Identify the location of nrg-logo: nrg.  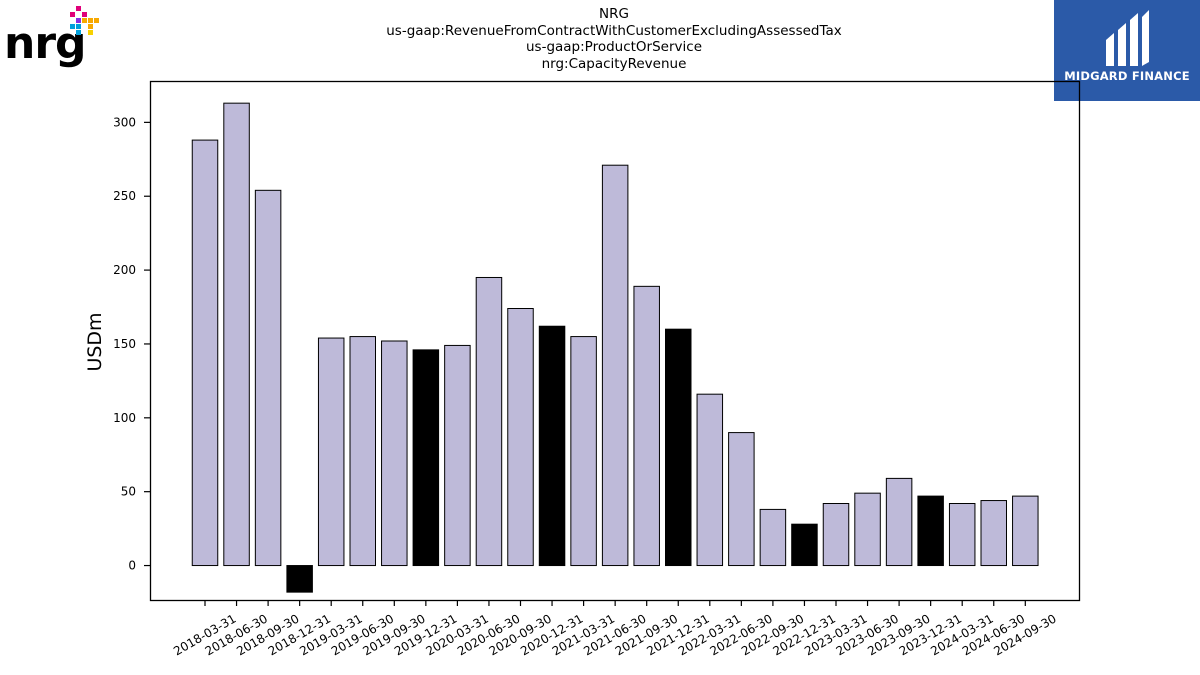
(56, 39).